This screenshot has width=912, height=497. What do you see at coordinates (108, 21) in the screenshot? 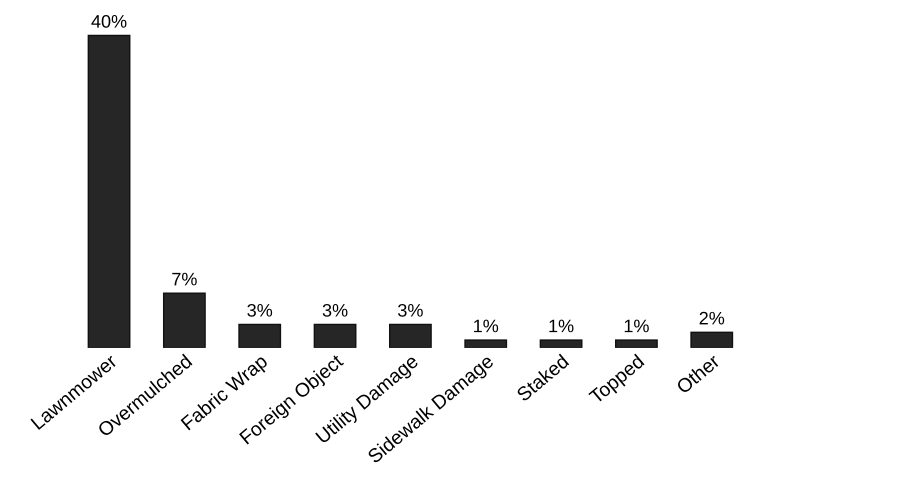
I see `data-label: 40%` at bounding box center [108, 21].